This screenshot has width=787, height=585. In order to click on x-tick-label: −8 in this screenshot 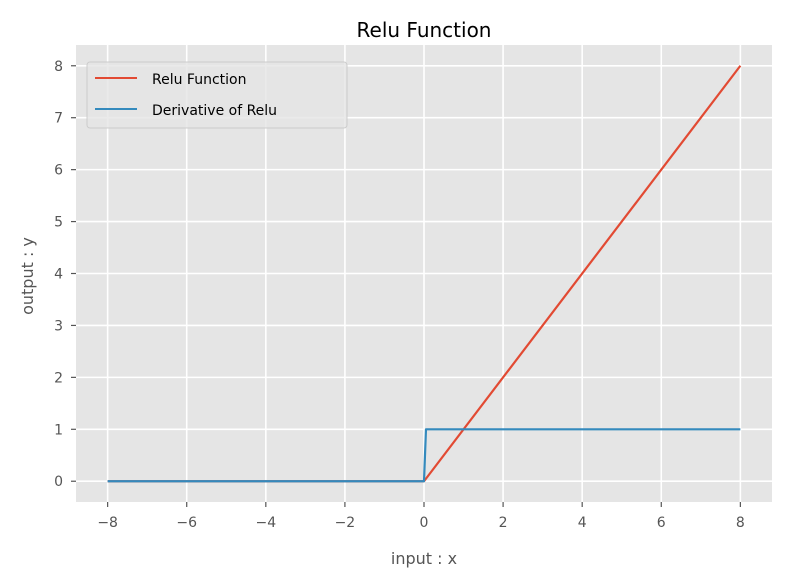, I will do `click(107, 523)`.